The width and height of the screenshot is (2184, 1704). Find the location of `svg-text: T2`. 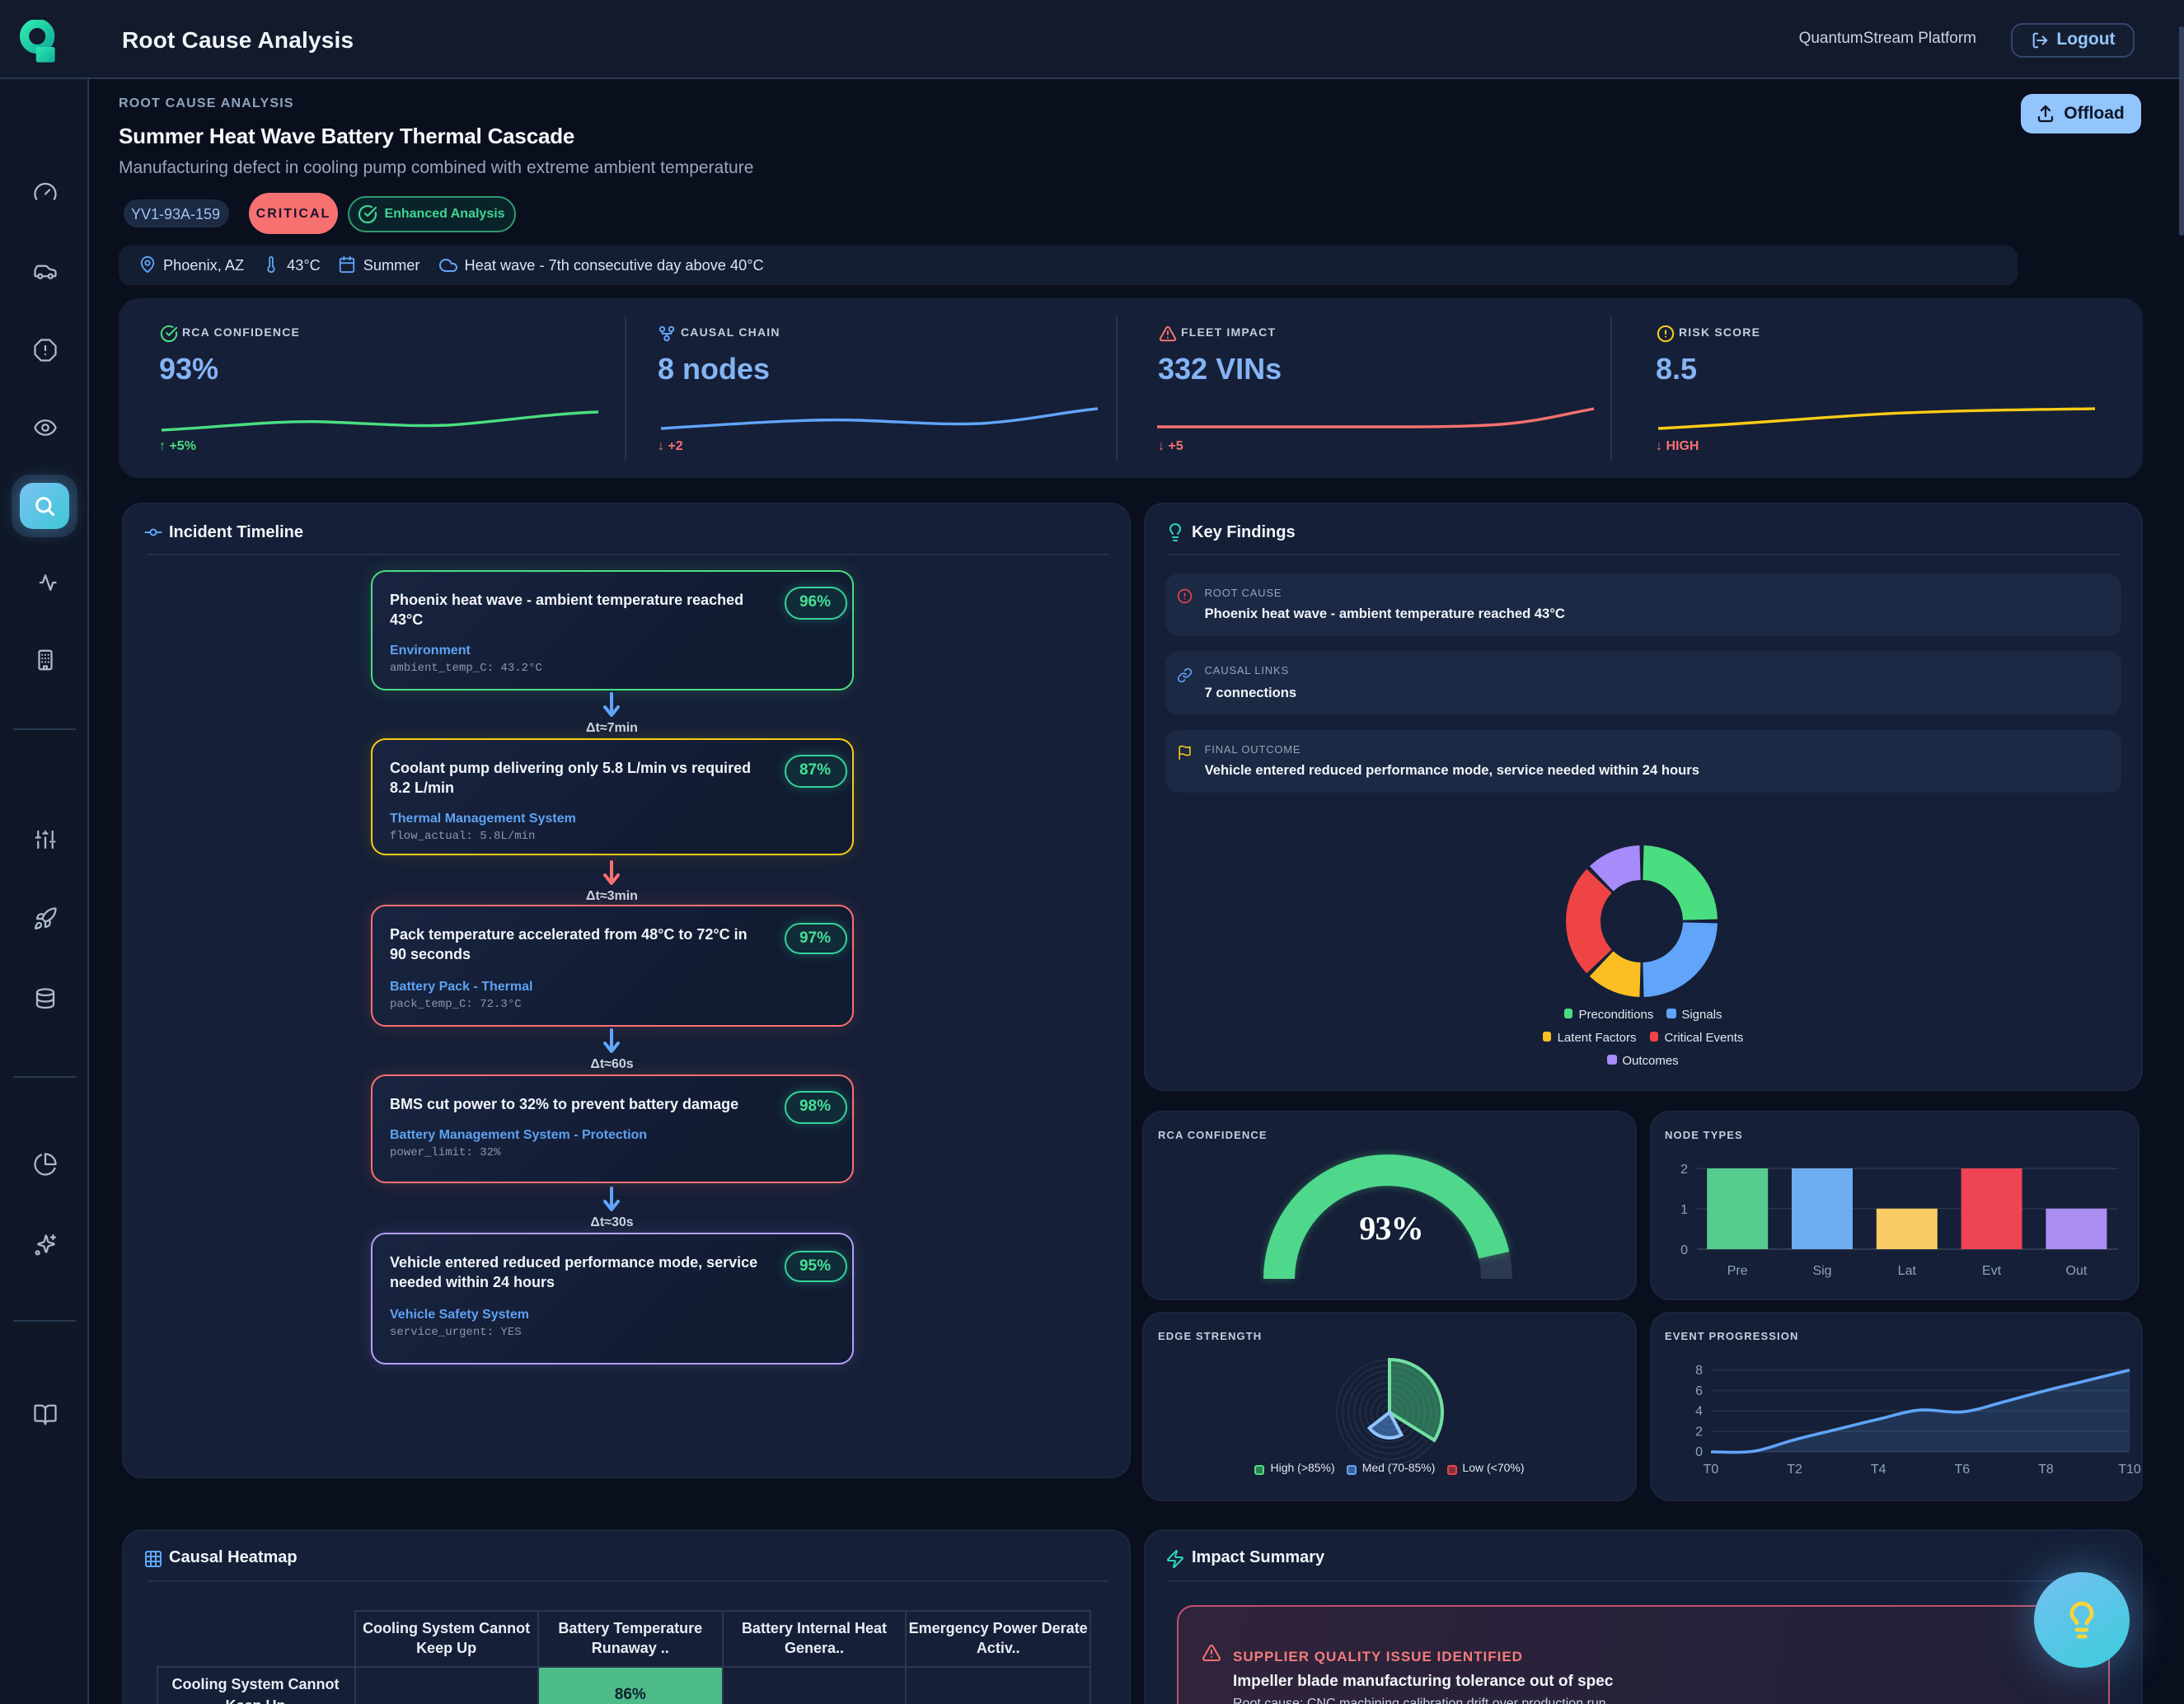

svg-text: T2 is located at coordinates (1794, 1470).